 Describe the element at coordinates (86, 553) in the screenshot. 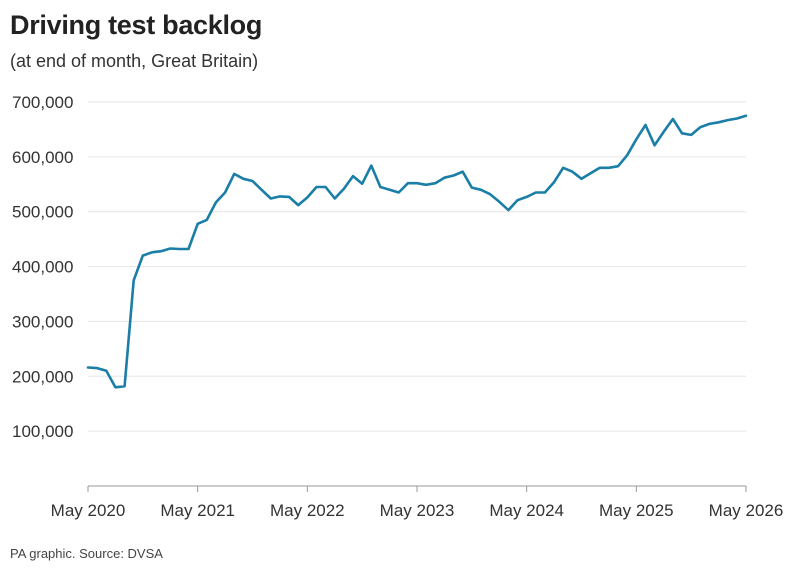

I see `source-note: PA graphic. Source: DVSA` at that location.